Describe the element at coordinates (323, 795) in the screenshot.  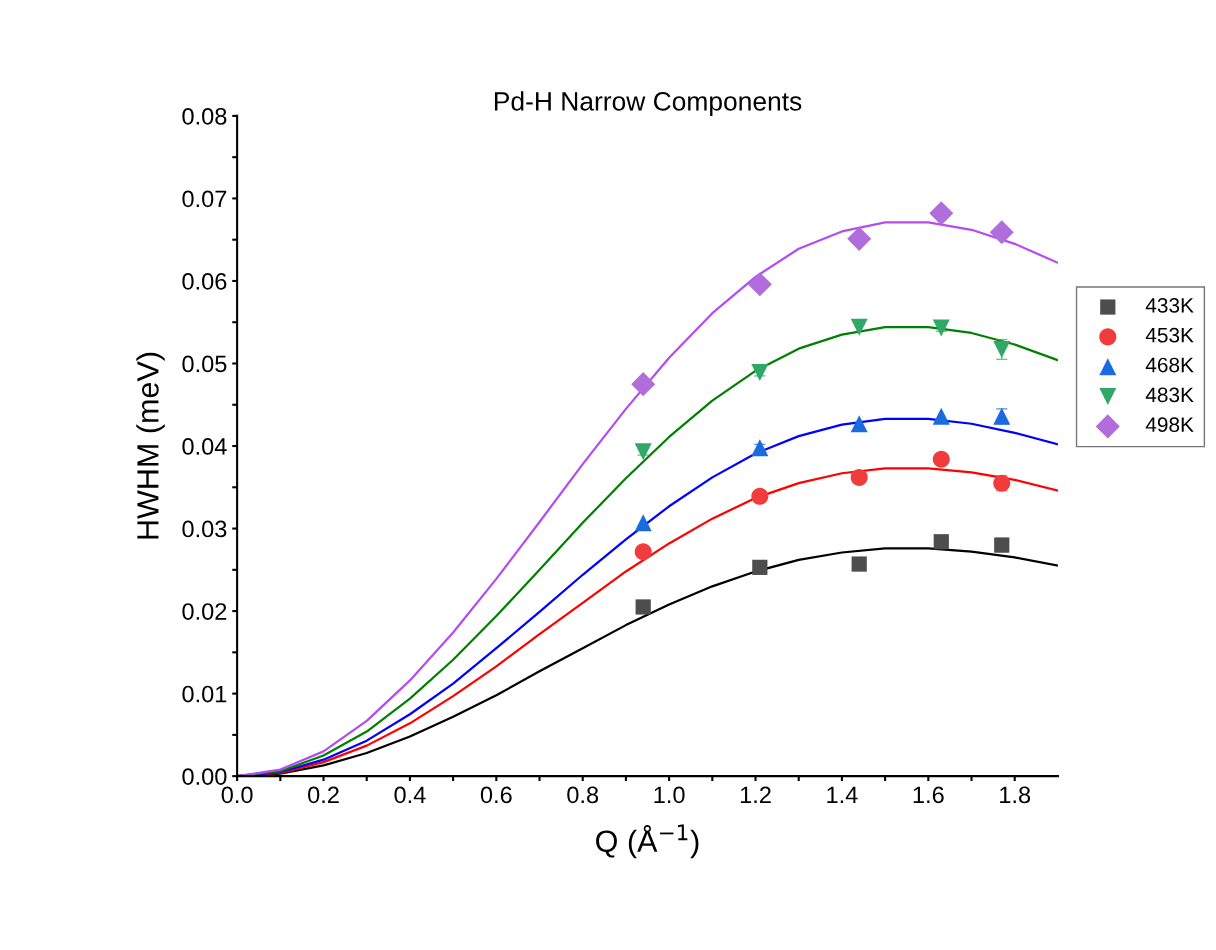
I see `x-tick-label: 0.2` at that location.